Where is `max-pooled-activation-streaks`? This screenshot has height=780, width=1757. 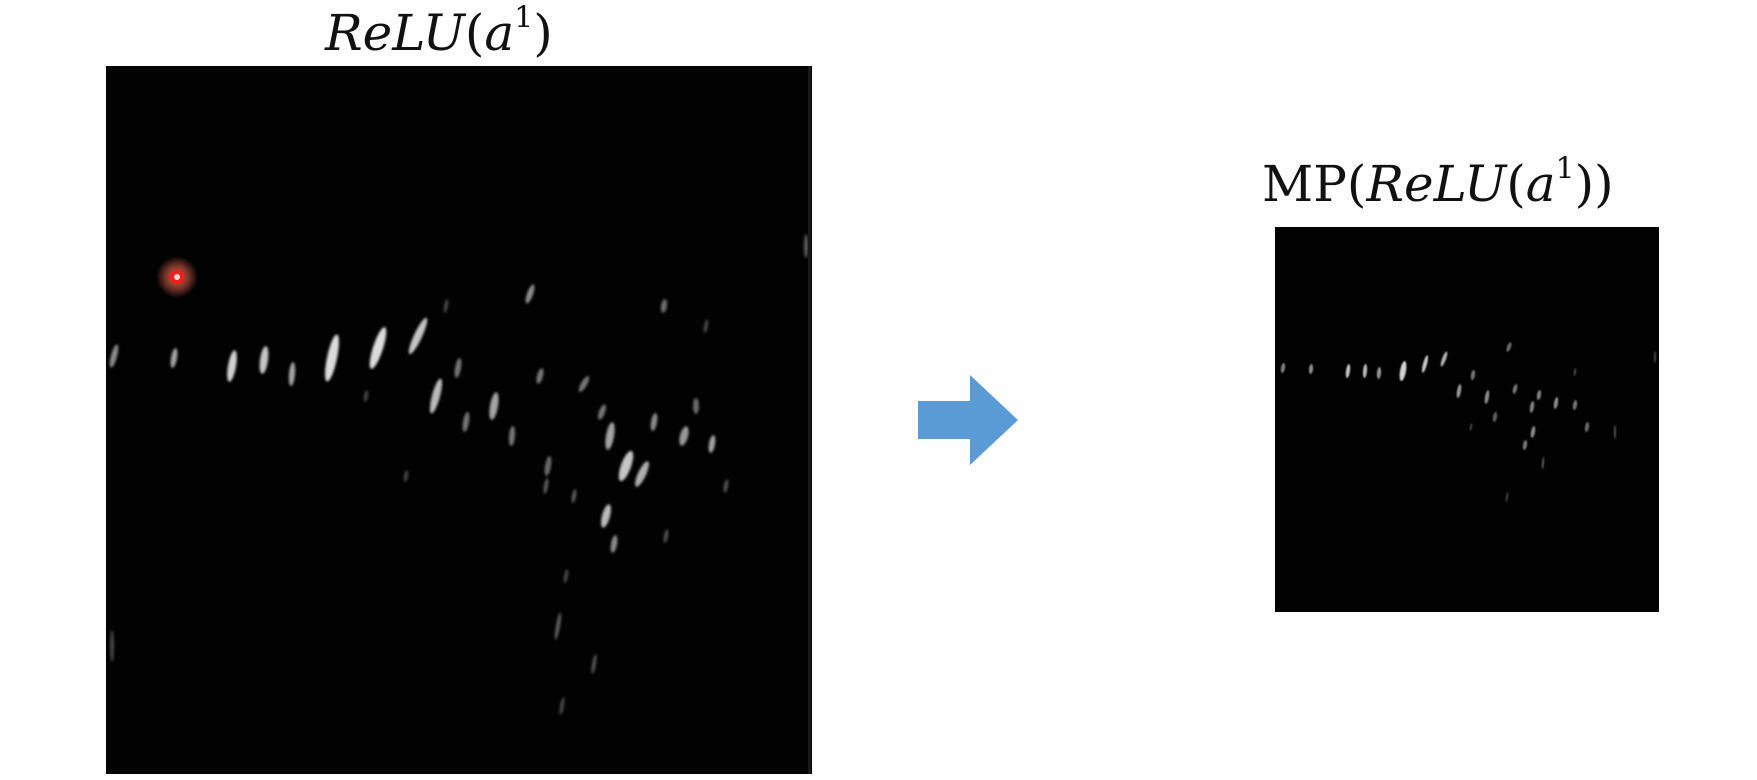
max-pooled-activation-streaks is located at coordinates (1468, 422).